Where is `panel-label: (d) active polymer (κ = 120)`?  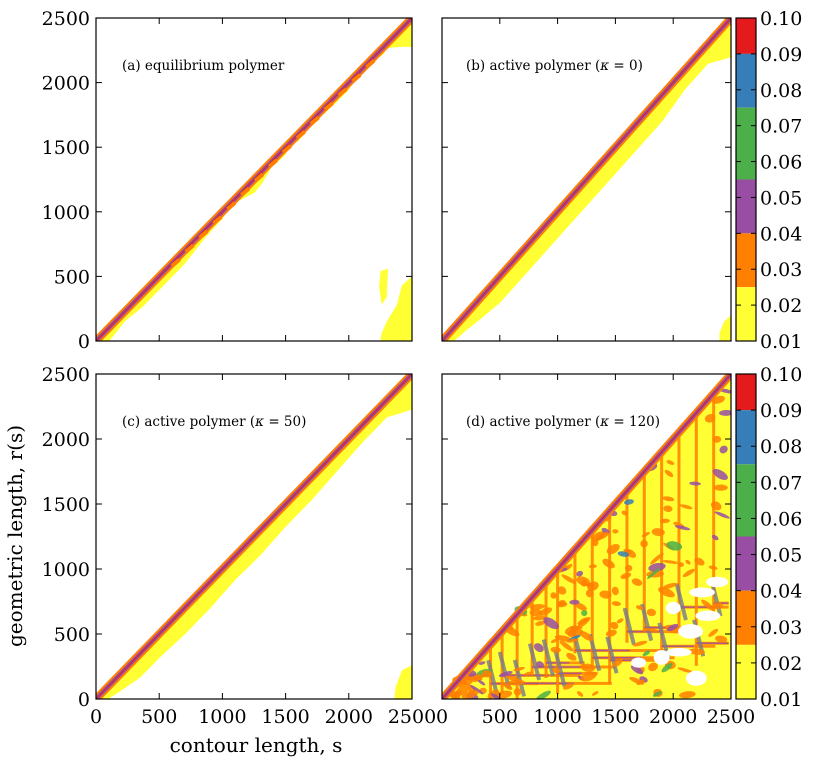 panel-label: (d) active polymer (κ = 120) is located at coordinates (563, 422).